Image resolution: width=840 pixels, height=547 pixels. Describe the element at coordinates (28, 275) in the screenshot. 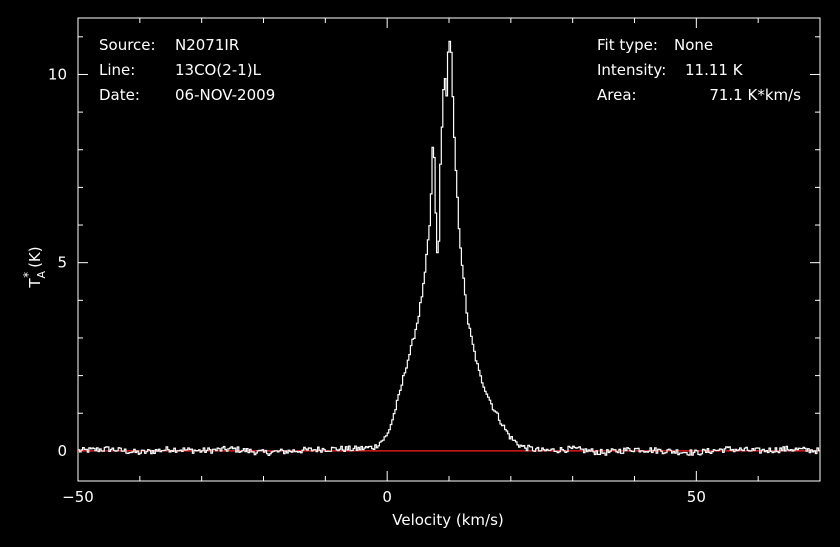

I see `y-axis-label-sup: *` at that location.